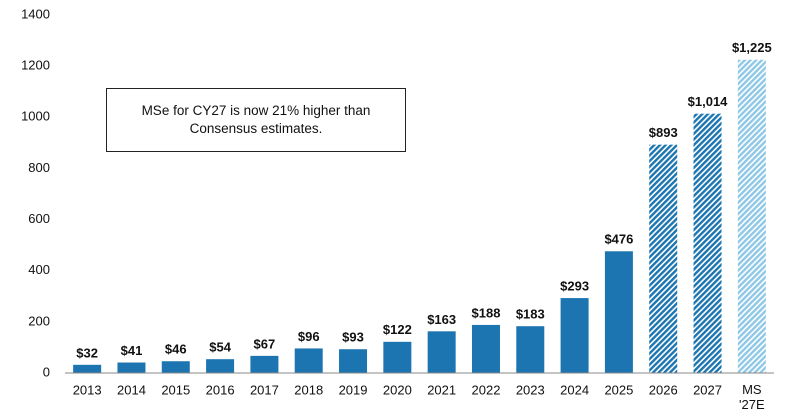 This screenshot has width=790, height=417. What do you see at coordinates (35, 13) in the screenshot?
I see `y-tick-label: 1400` at bounding box center [35, 13].